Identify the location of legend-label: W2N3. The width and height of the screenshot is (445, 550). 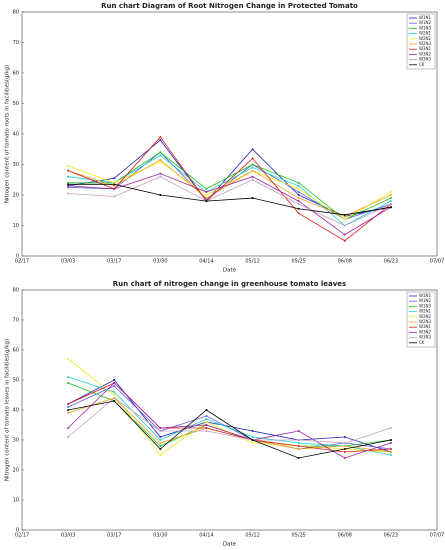
(425, 43).